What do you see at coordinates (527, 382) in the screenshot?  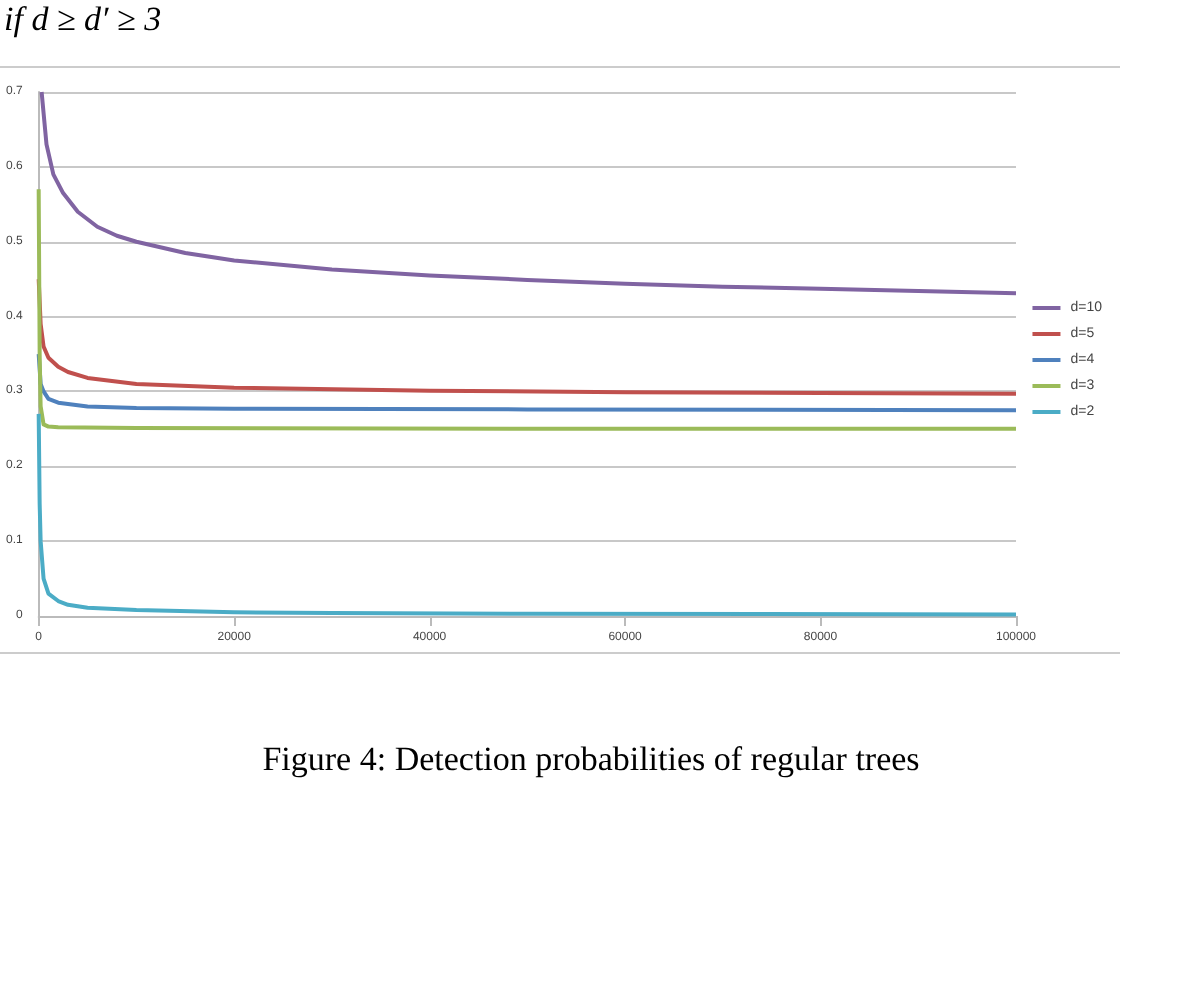 I see `line-series` at bounding box center [527, 382].